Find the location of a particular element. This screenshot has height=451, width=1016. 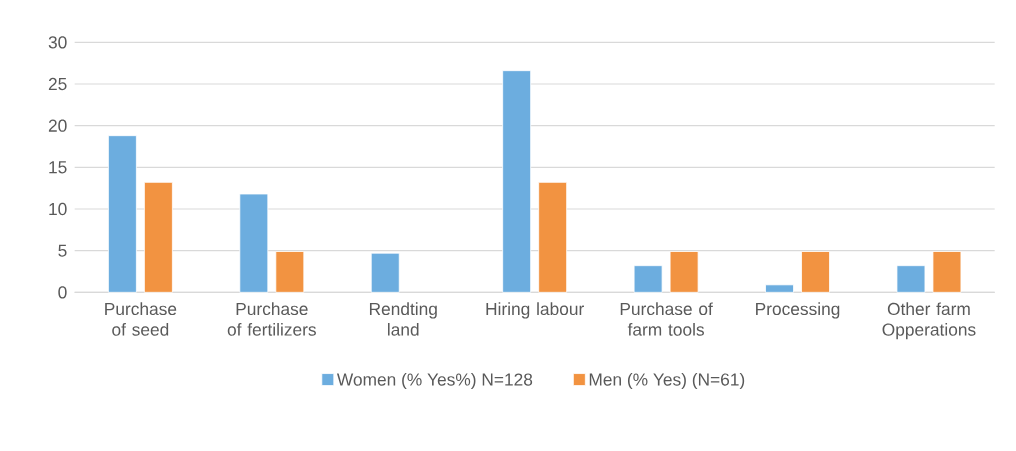

x-tick-label: Rendting land is located at coordinates (403, 319).